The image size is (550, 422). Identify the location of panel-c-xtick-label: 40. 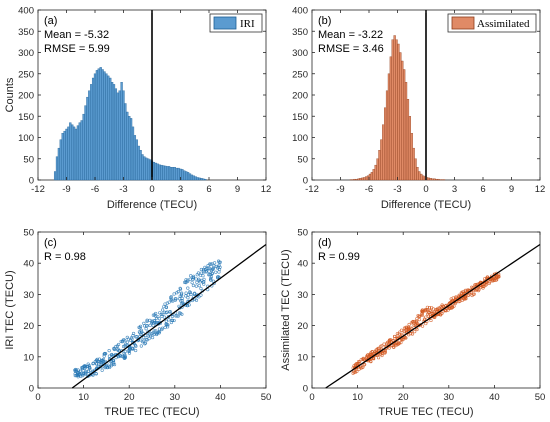
(220, 397).